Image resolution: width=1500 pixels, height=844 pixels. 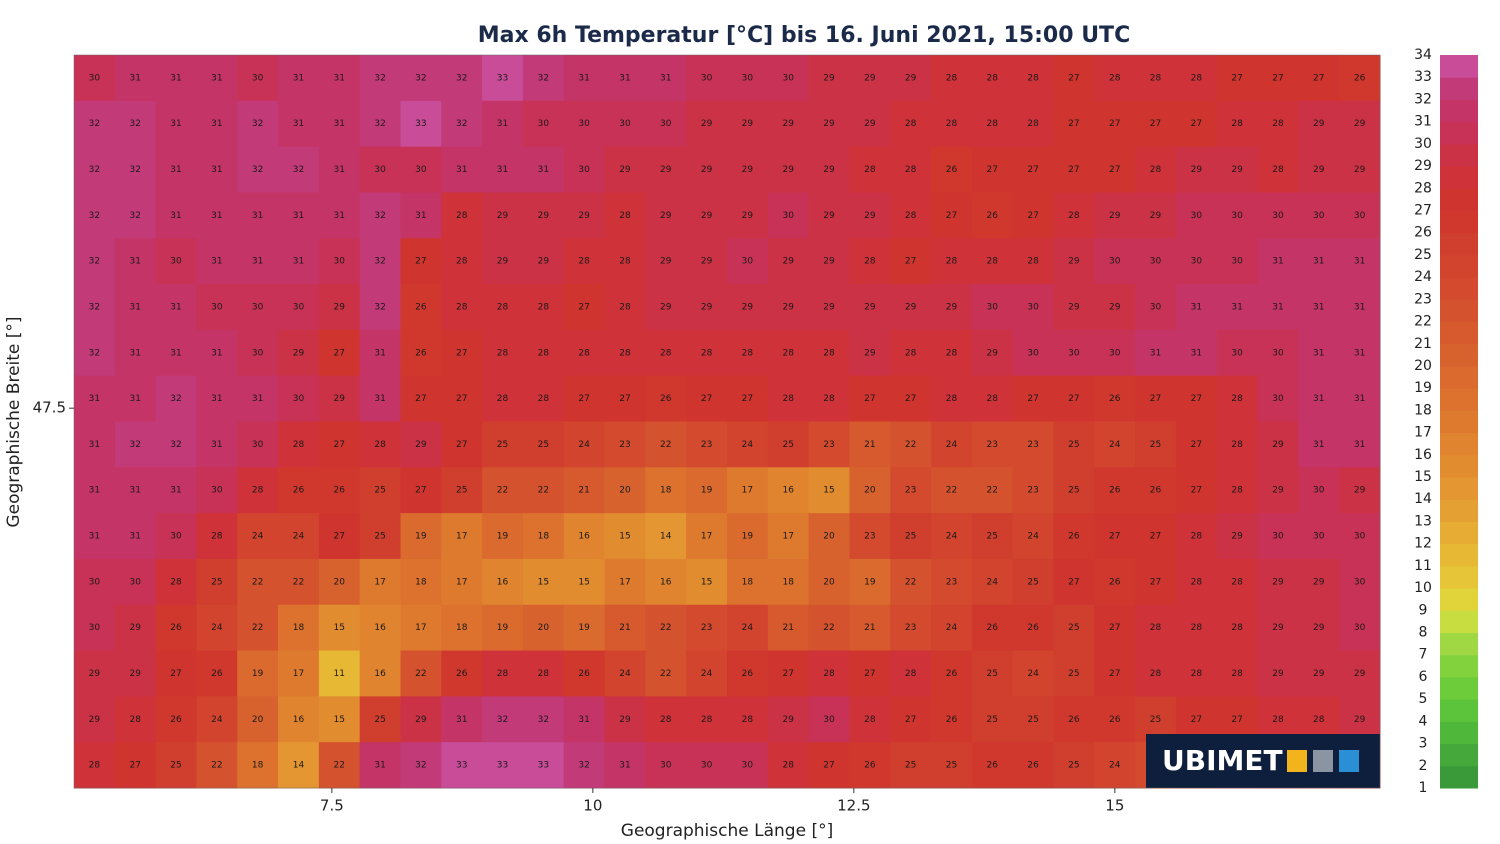 What do you see at coordinates (339, 720) in the screenshot?
I see `cell-value: 15` at bounding box center [339, 720].